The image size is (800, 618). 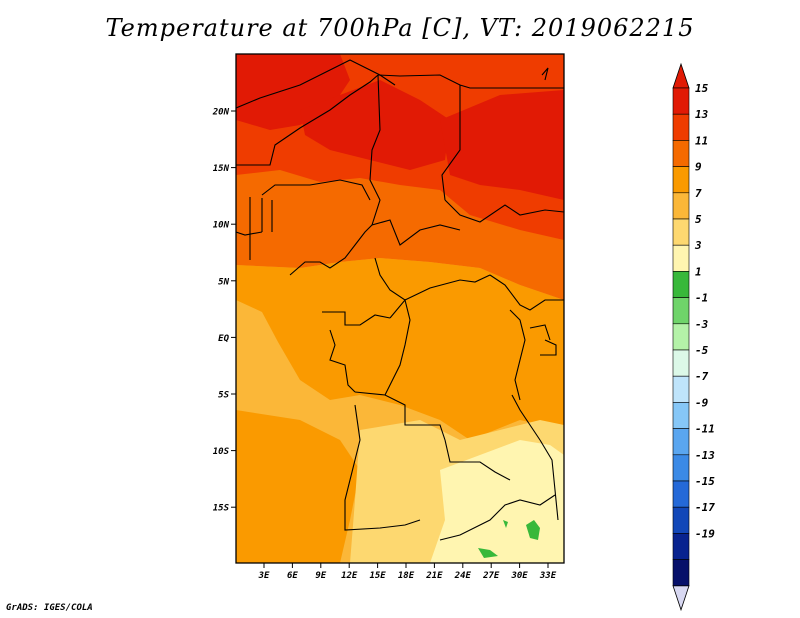 I want to click on lat-tick-label: 10N, so click(x=221, y=226).